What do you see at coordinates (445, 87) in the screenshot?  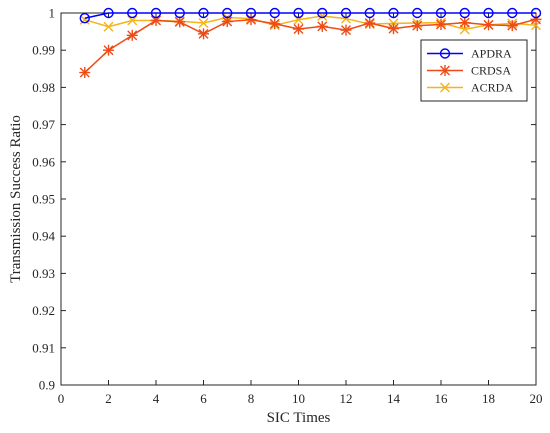 I see `legend-marker-acrda` at bounding box center [445, 87].